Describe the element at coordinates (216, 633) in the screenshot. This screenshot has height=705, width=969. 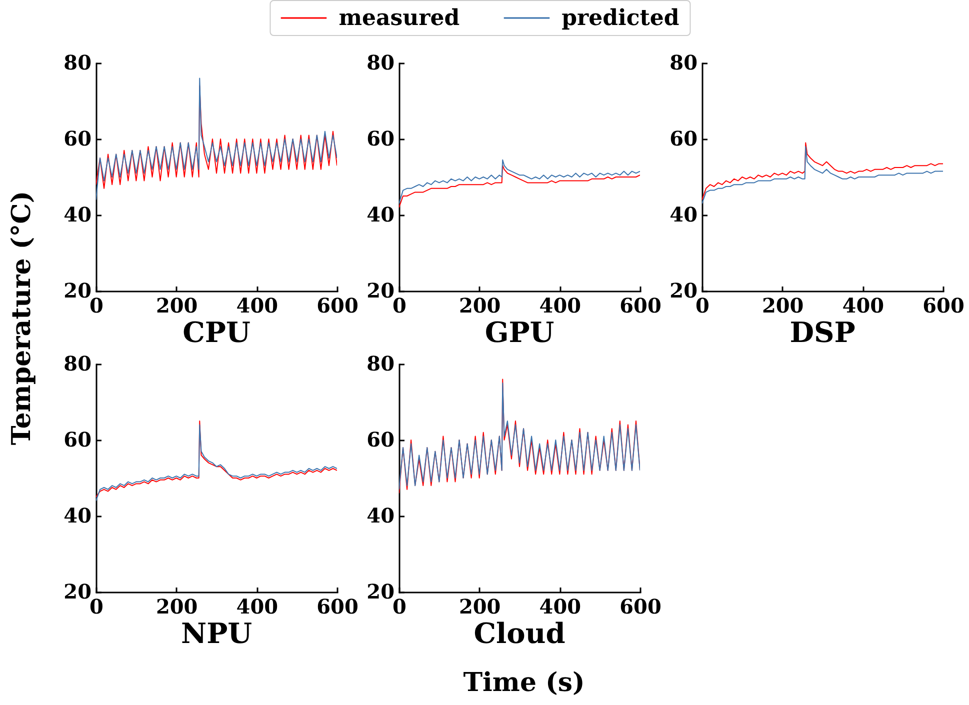
I see `text: NPU` at that location.